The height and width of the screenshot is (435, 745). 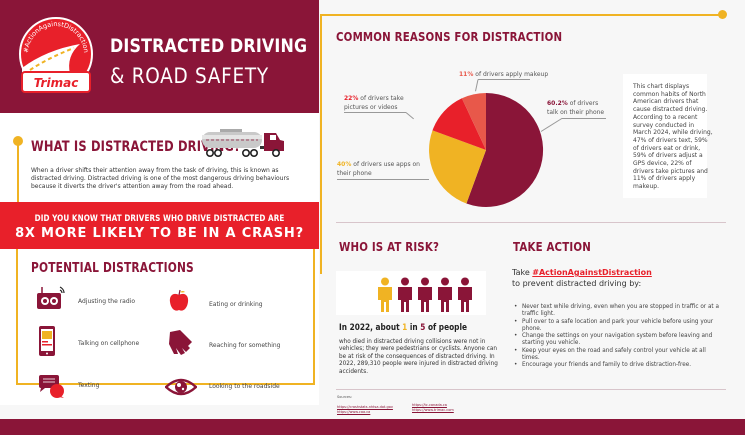 I want to click on banner-line2: 8X MORE LIKELY TO BE IN A CRASH?, so click(x=159, y=233).